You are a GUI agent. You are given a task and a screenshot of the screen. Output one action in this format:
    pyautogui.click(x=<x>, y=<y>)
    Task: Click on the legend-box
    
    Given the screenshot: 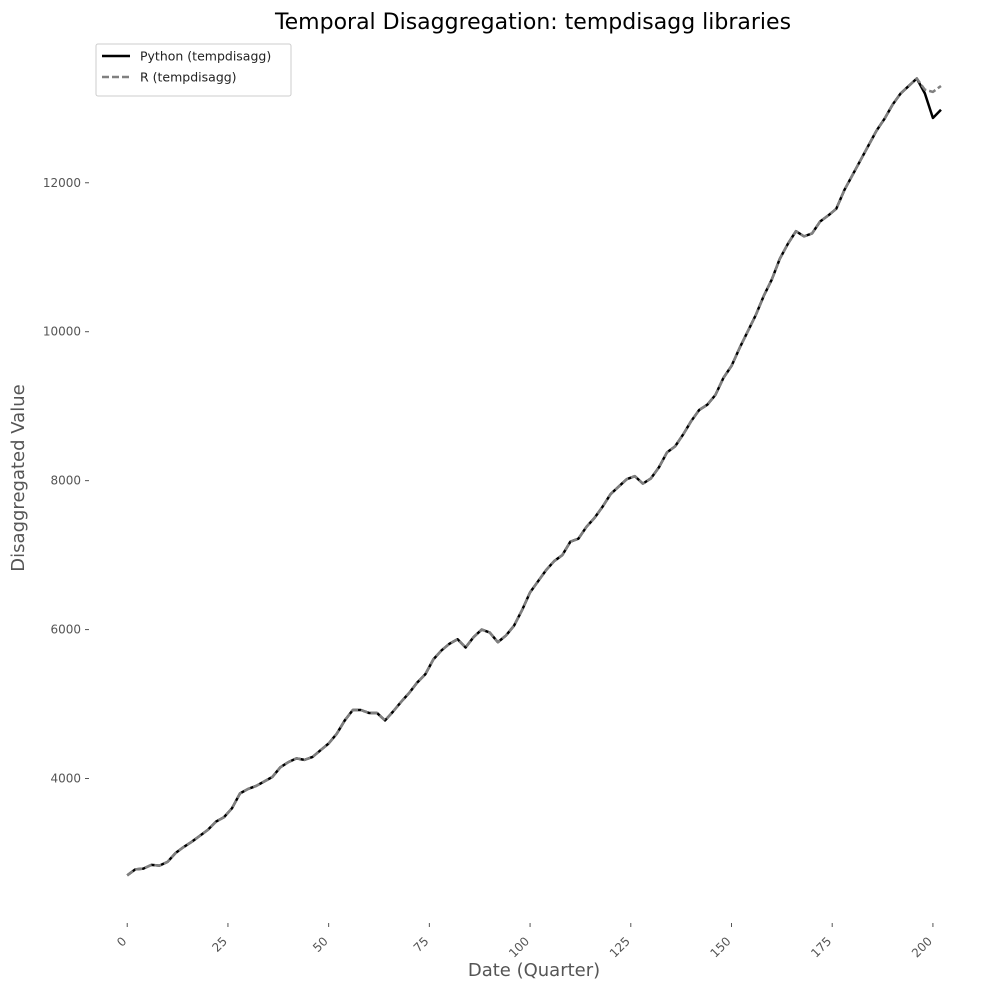 What is the action you would take?
    pyautogui.click(x=193, y=70)
    